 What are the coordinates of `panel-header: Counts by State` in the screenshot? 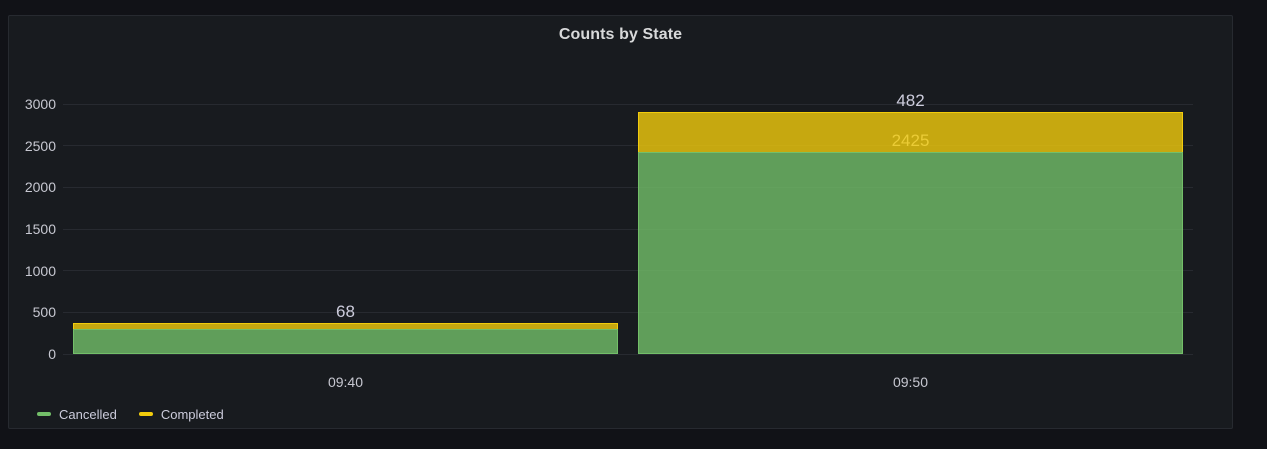 It's located at (620, 35).